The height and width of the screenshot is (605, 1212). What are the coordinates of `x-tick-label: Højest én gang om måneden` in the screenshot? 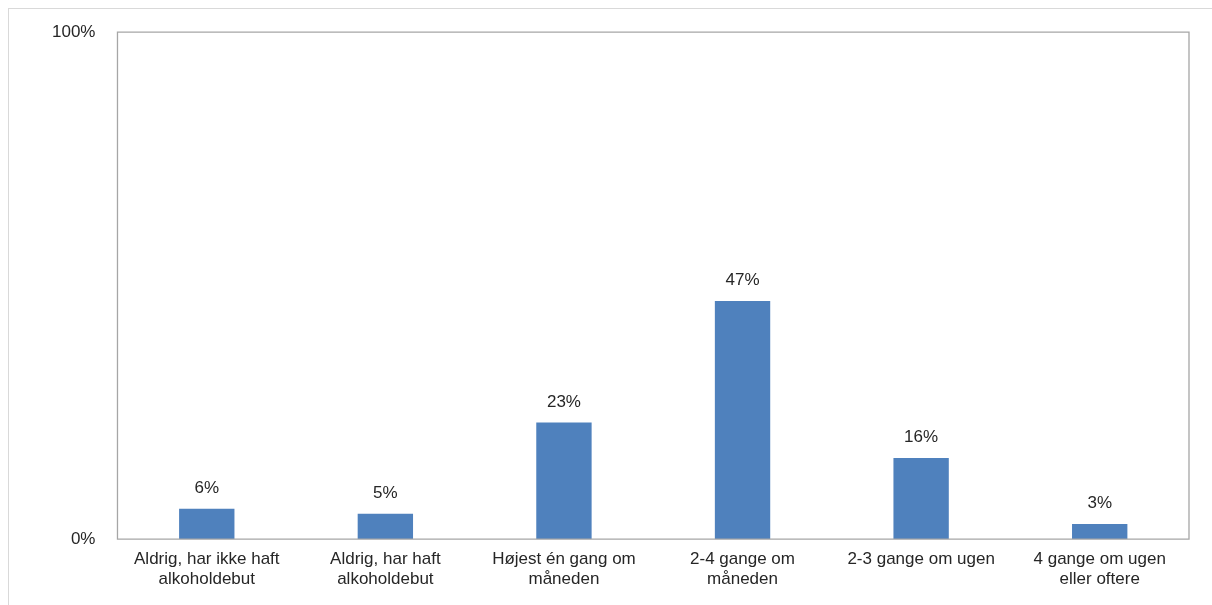 It's located at (564, 569).